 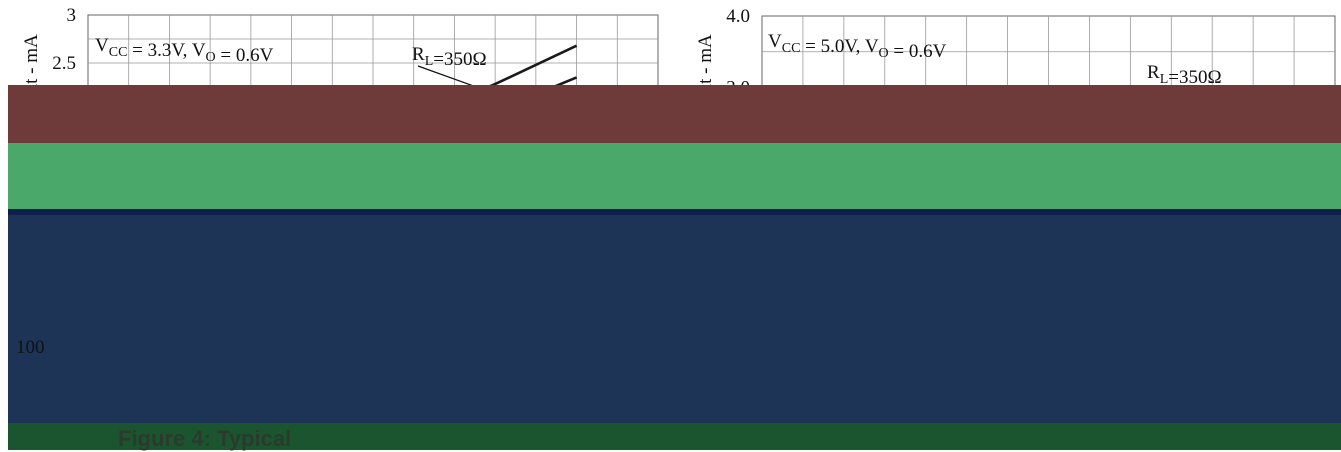 What do you see at coordinates (738, 16) in the screenshot?
I see `y-tick-label-2-4: 4.0` at bounding box center [738, 16].